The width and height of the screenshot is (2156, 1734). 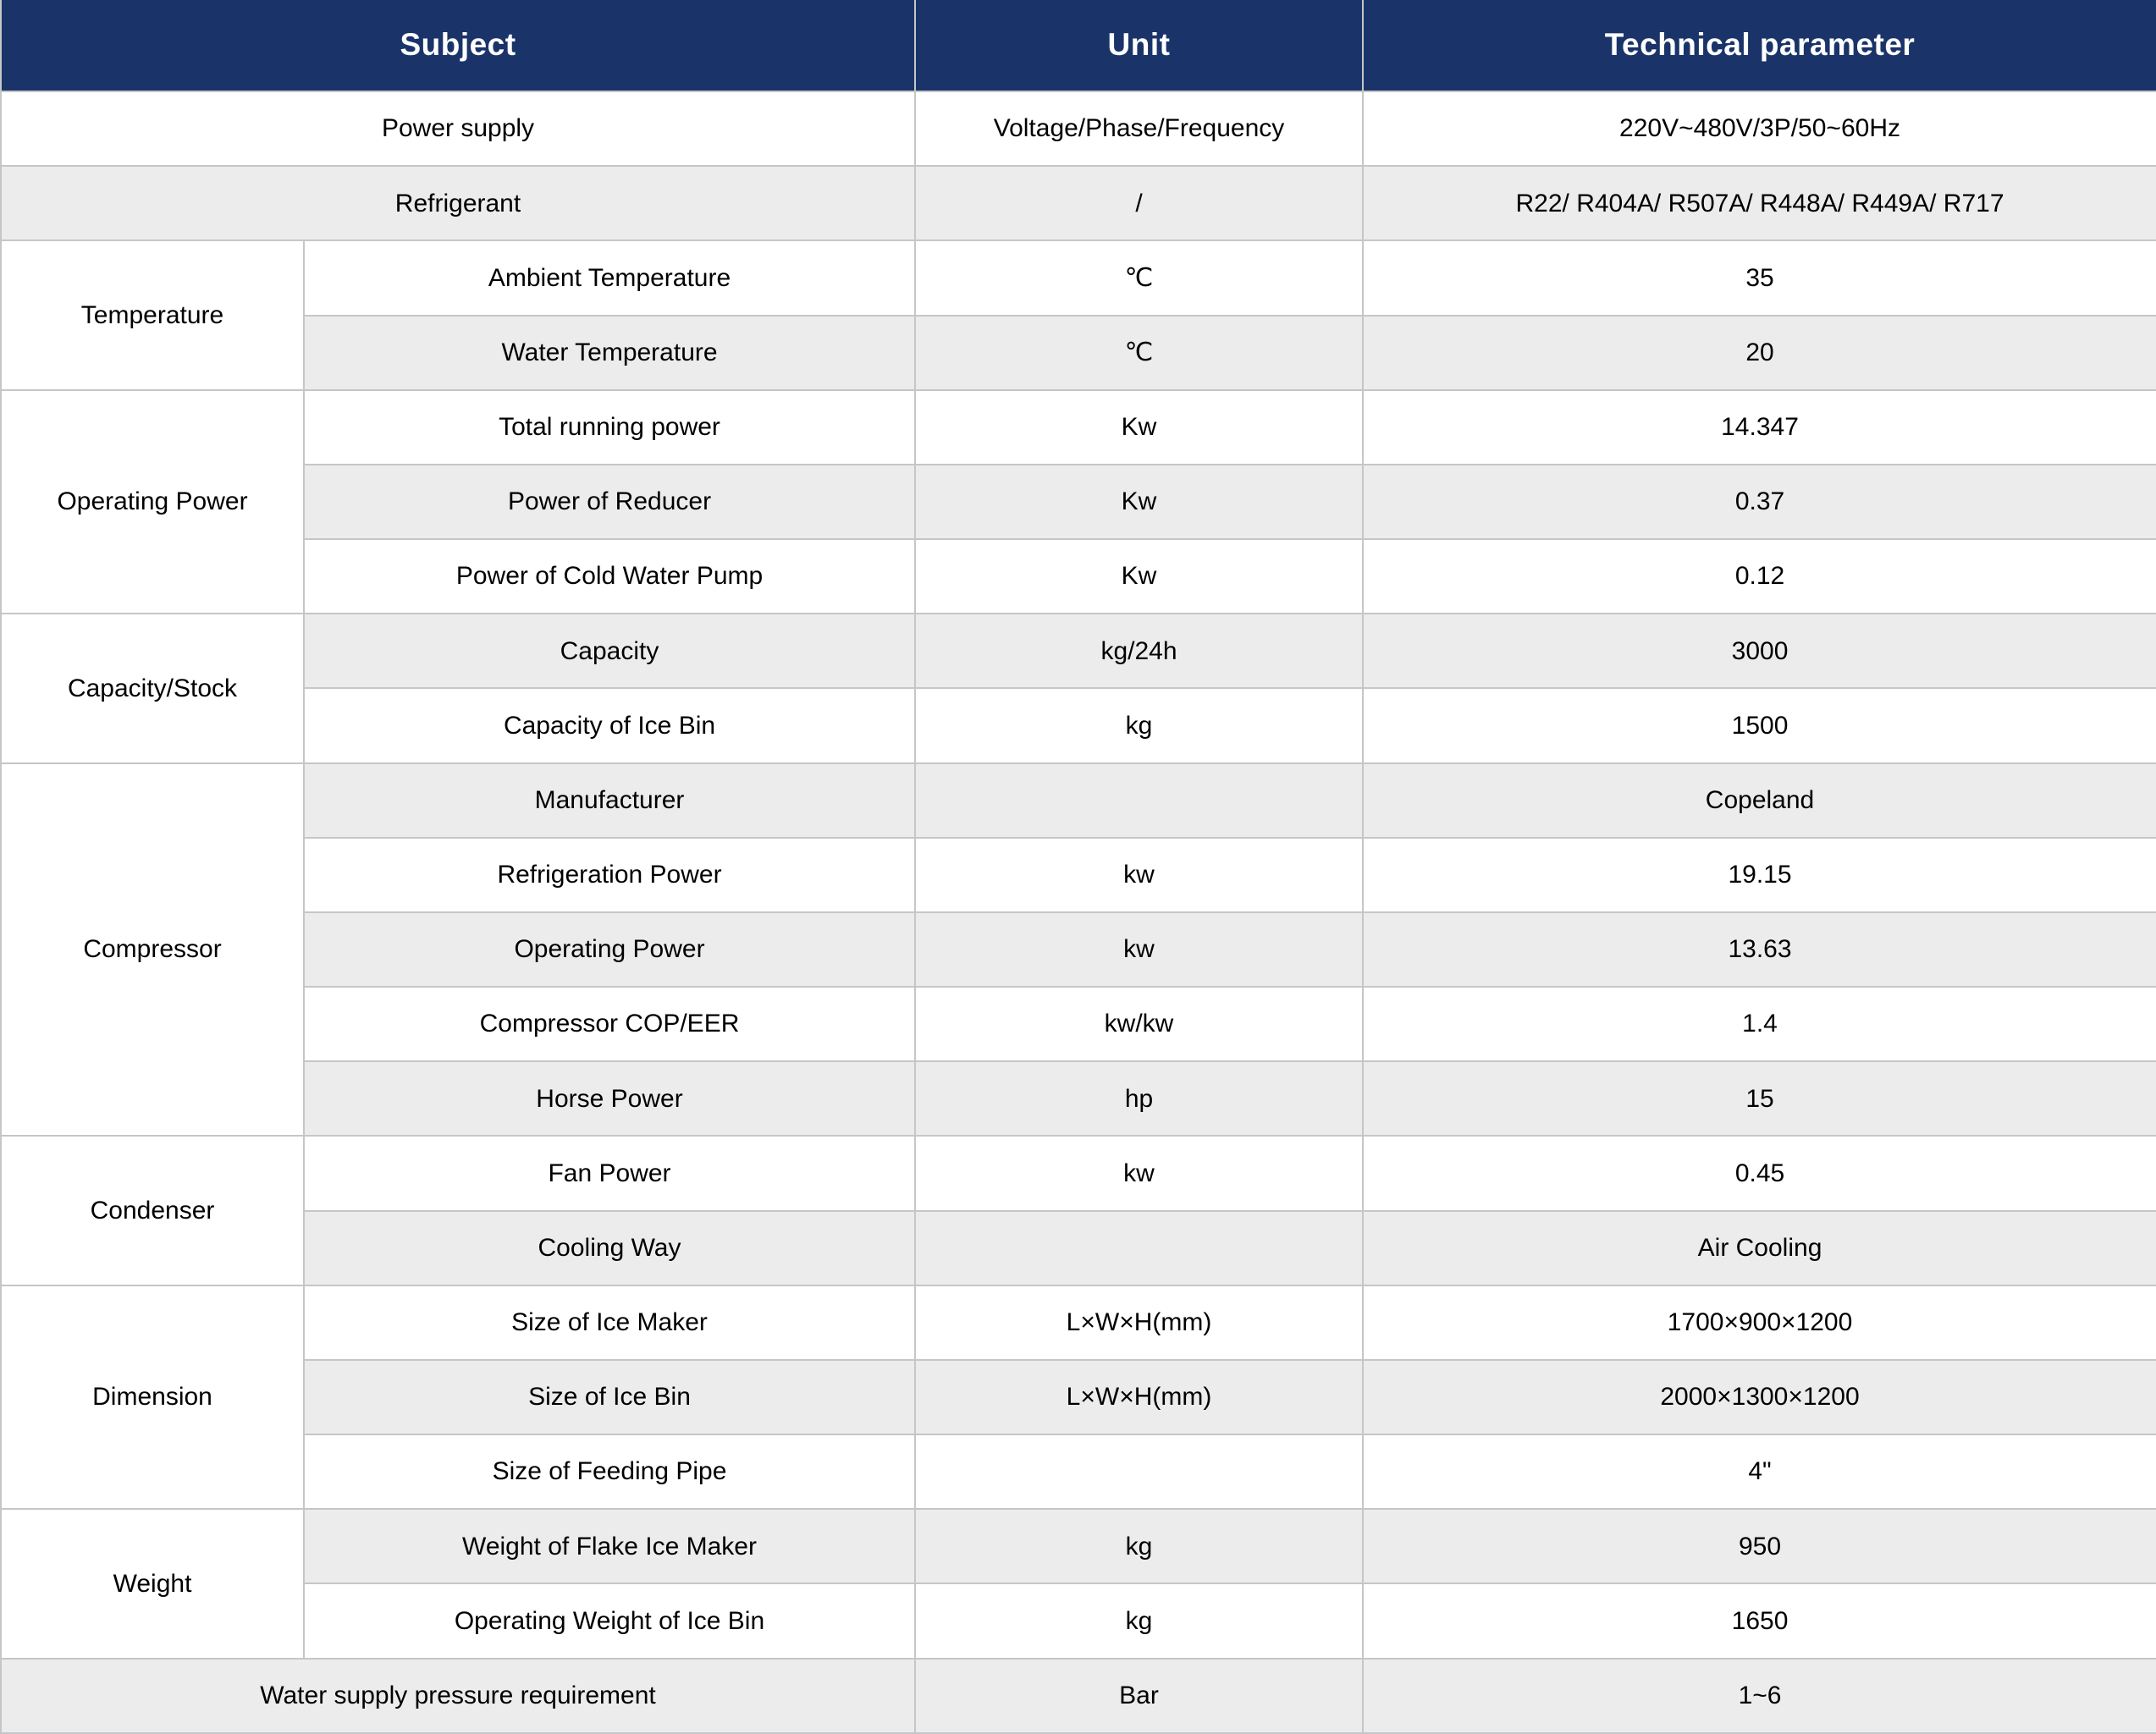 I want to click on table-row: Compressor COP/EER kw/kw 1.4, so click(x=1078, y=1024).